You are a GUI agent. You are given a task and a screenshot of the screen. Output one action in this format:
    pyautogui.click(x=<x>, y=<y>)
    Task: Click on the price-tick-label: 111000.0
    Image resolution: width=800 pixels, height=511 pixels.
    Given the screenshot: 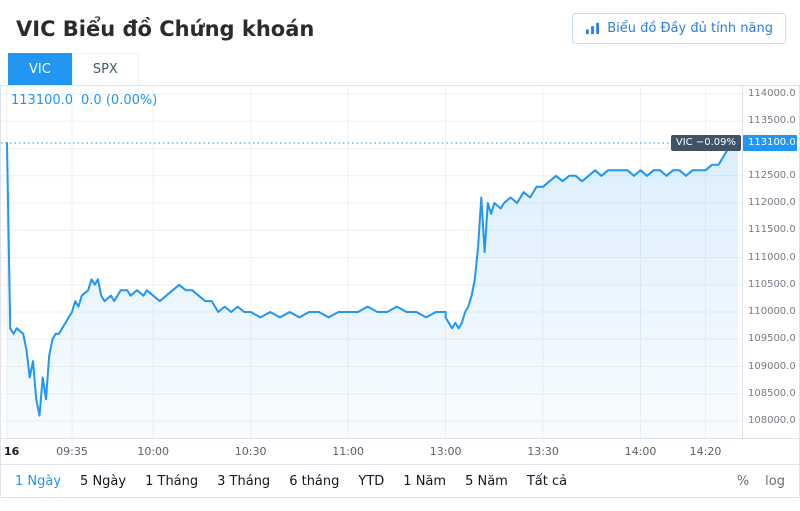 What is the action you would take?
    pyautogui.click(x=772, y=257)
    